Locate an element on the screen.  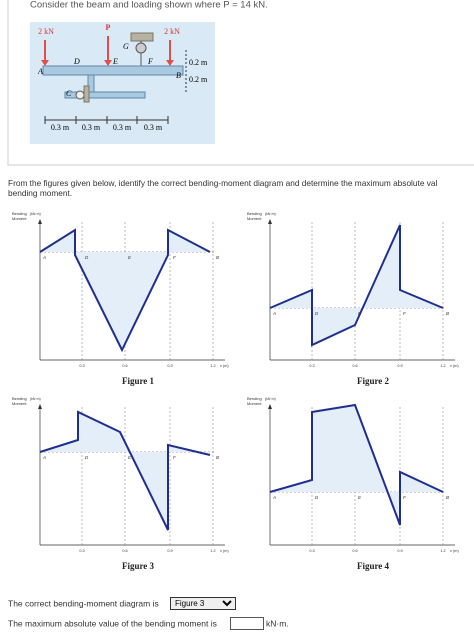
pulley is located at coordinates (141, 48).